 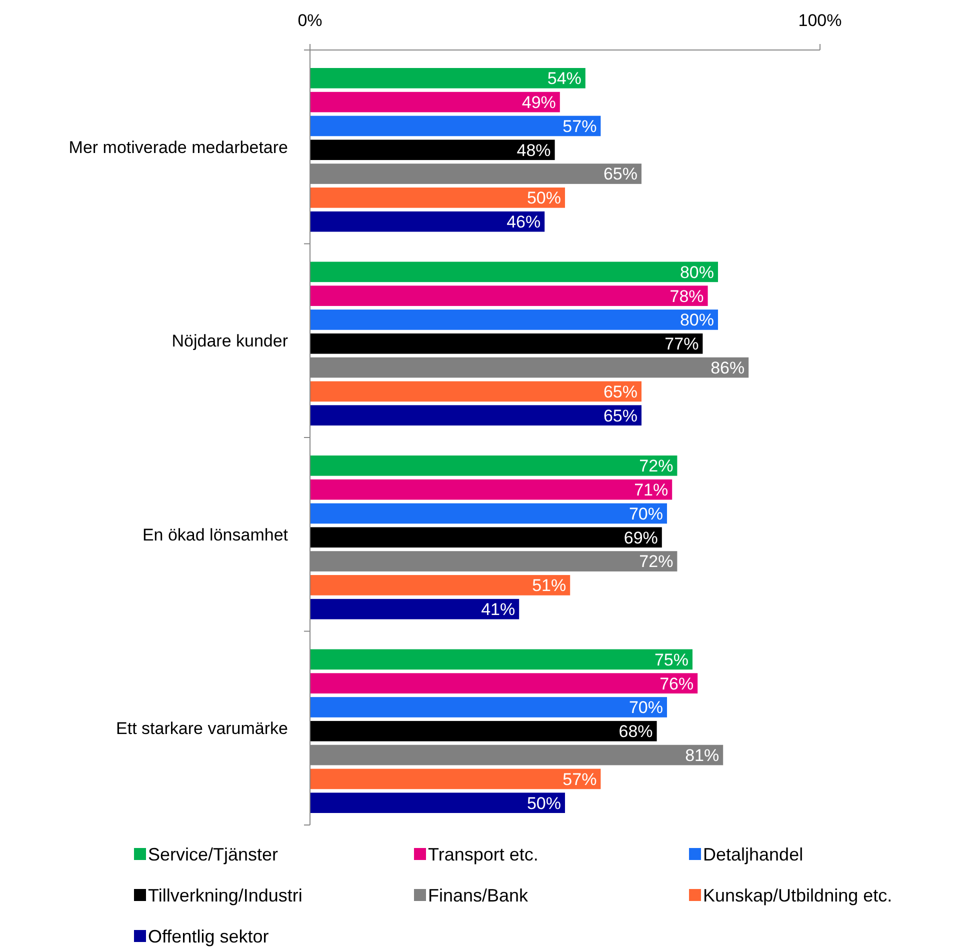 I want to click on legend-label: Kunskap/Utbildning etc., so click(x=797, y=895).